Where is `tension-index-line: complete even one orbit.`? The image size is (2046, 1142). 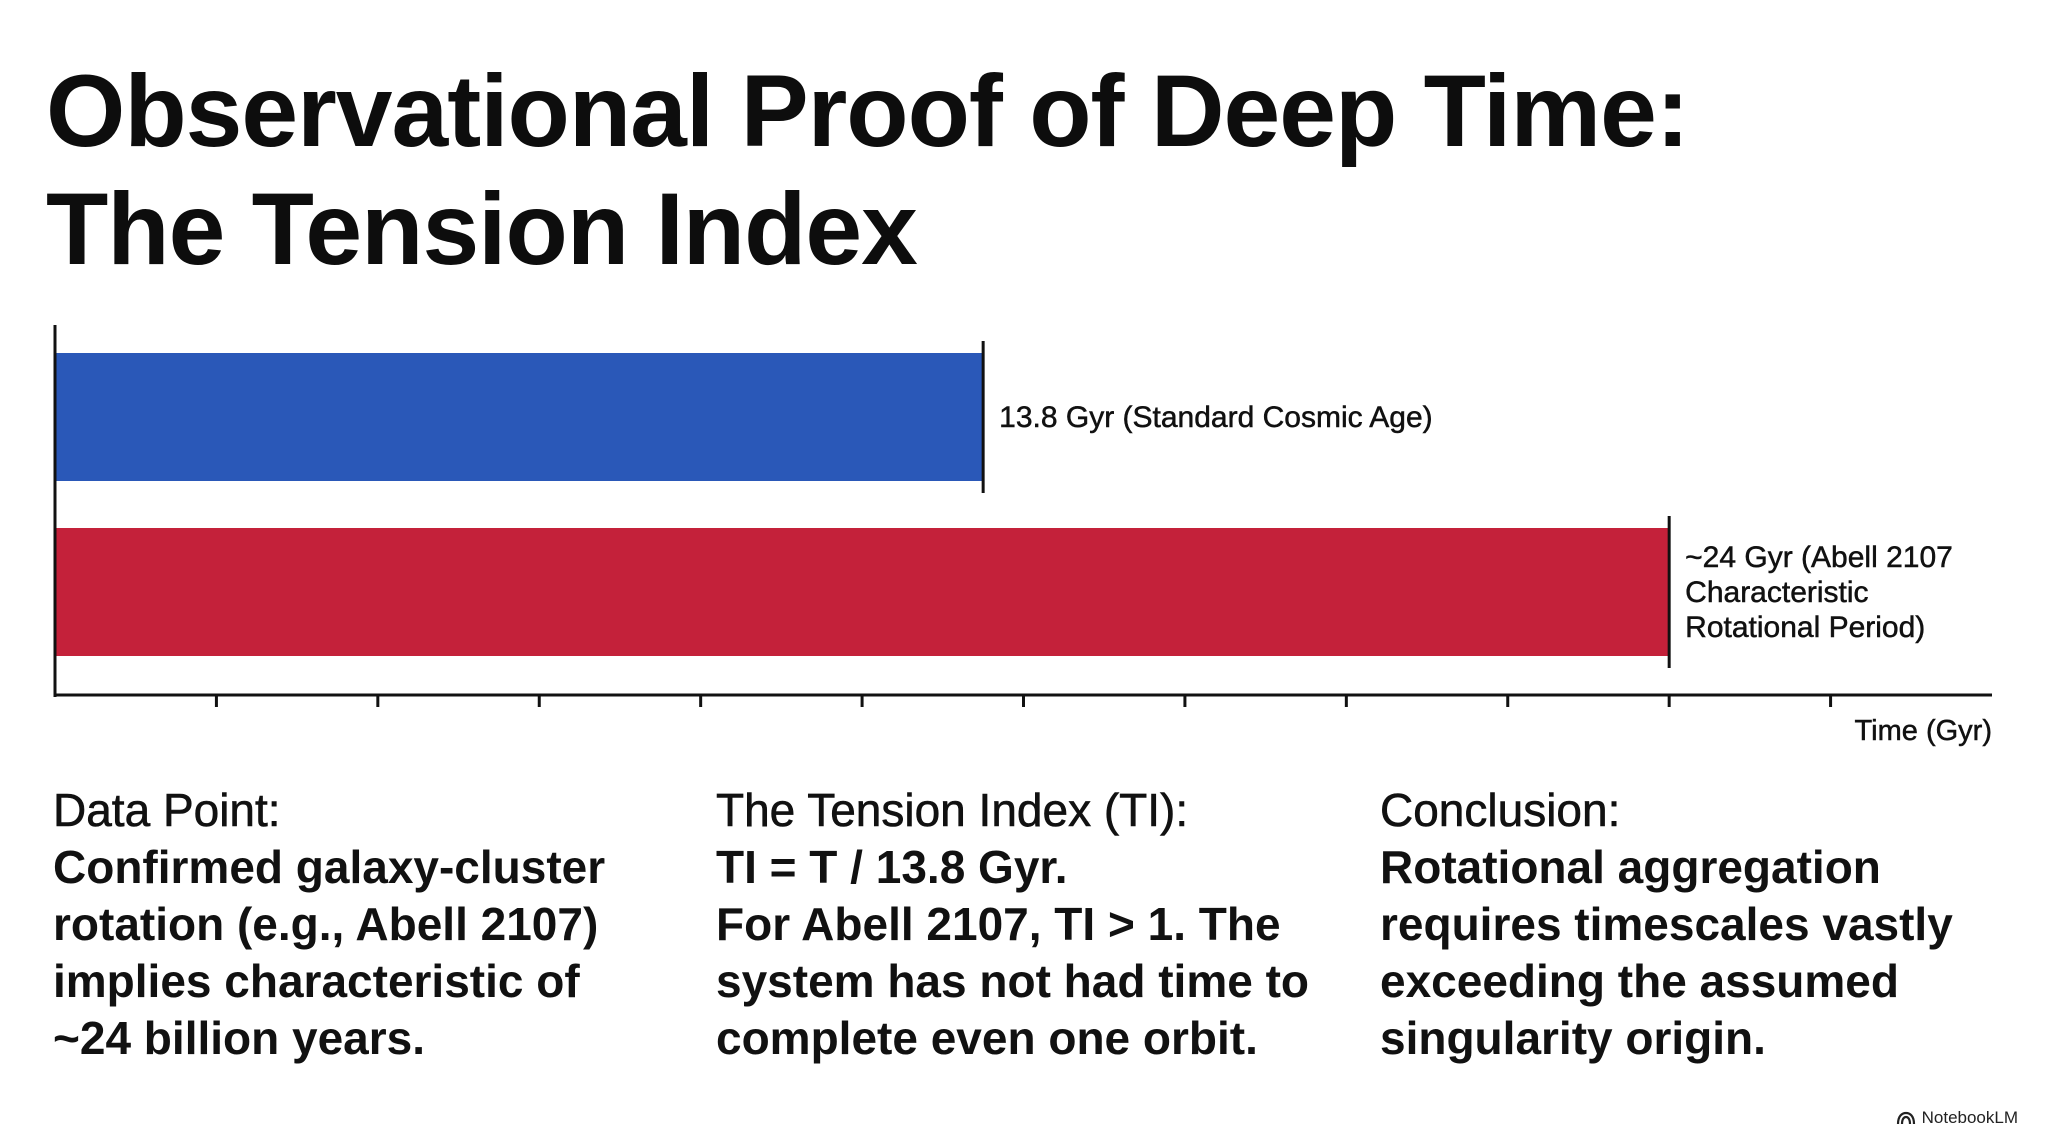 tension-index-line: complete even one orbit. is located at coordinates (987, 1038).